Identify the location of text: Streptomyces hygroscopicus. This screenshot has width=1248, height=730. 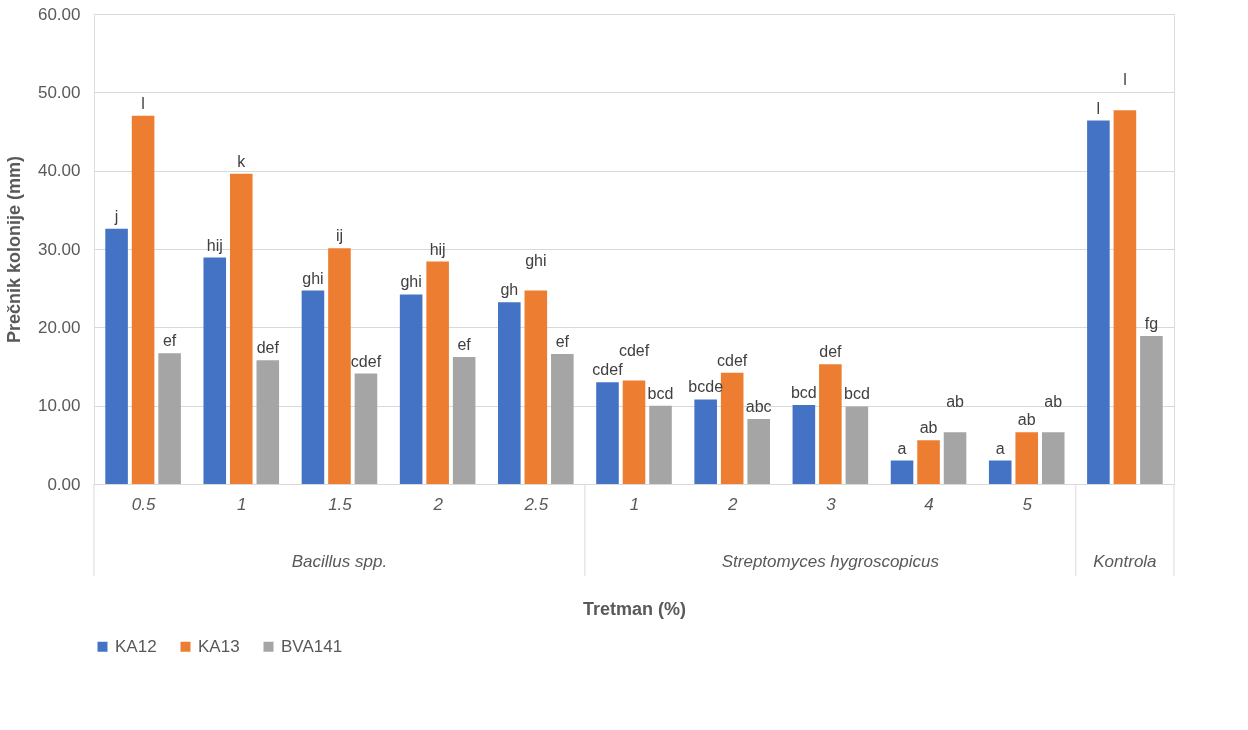
(830, 561).